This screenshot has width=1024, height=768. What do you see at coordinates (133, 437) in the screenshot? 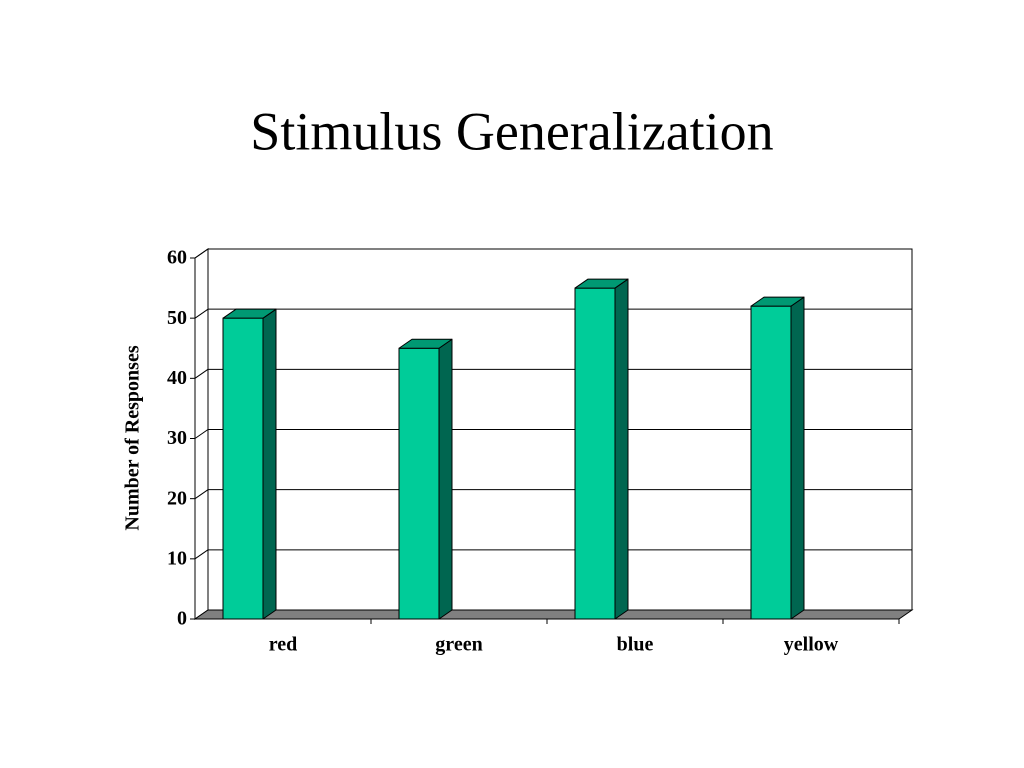
I see `y-axis-label: Number of Responses` at bounding box center [133, 437].